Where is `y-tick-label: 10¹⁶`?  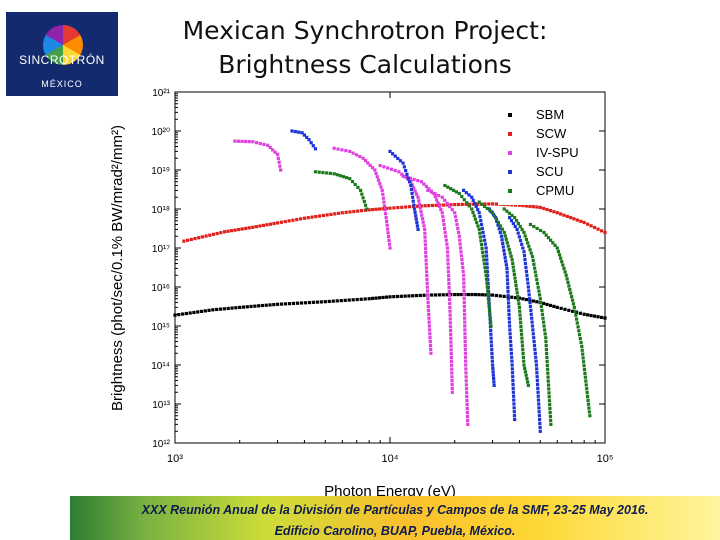 y-tick-label: 10¹⁶ is located at coordinates (160, 288).